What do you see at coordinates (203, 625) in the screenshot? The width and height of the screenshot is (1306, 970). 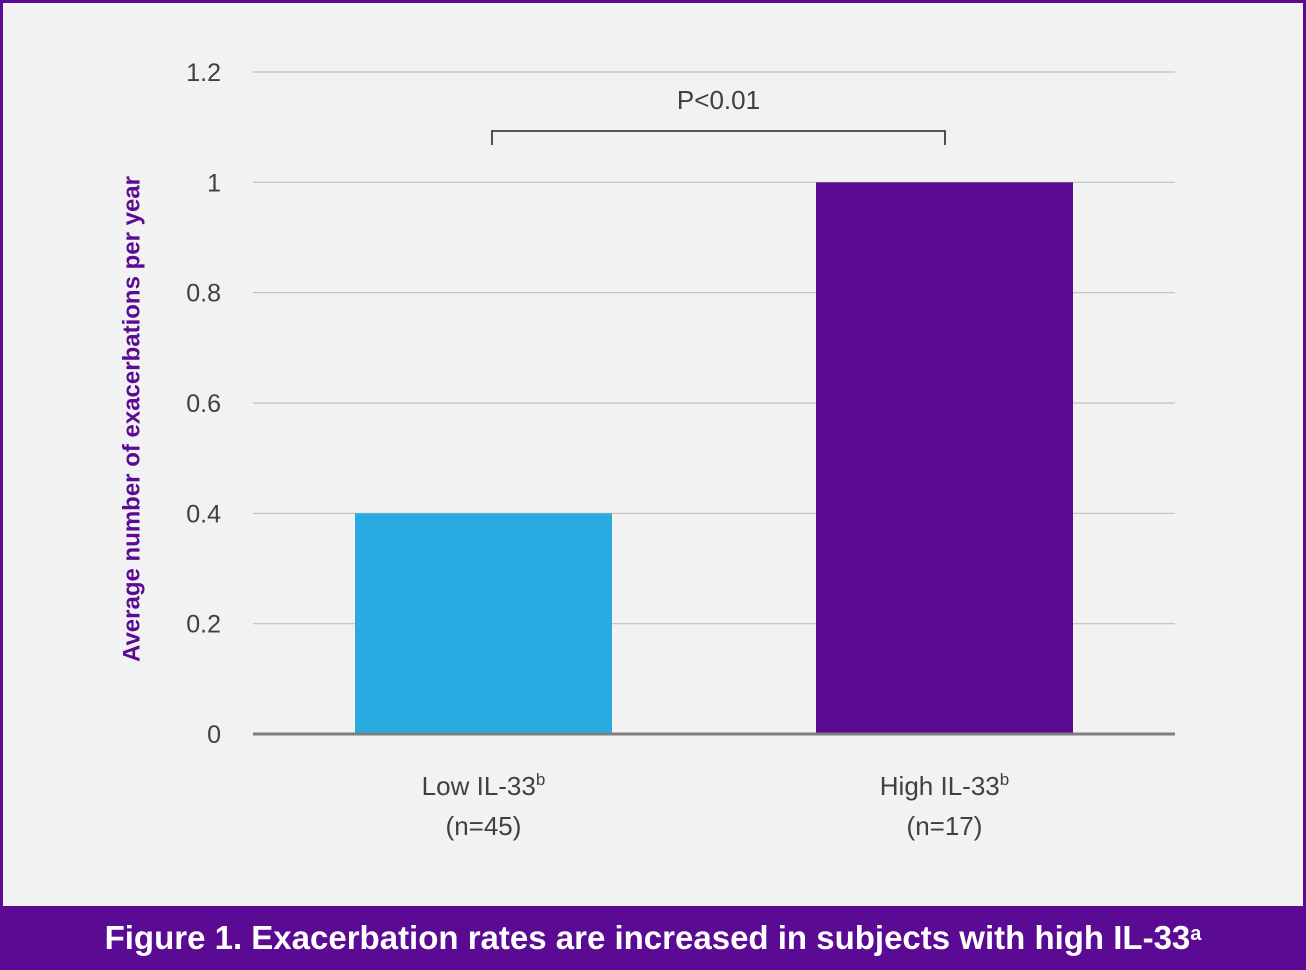 I see `y-tick-label: 0.2` at bounding box center [203, 625].